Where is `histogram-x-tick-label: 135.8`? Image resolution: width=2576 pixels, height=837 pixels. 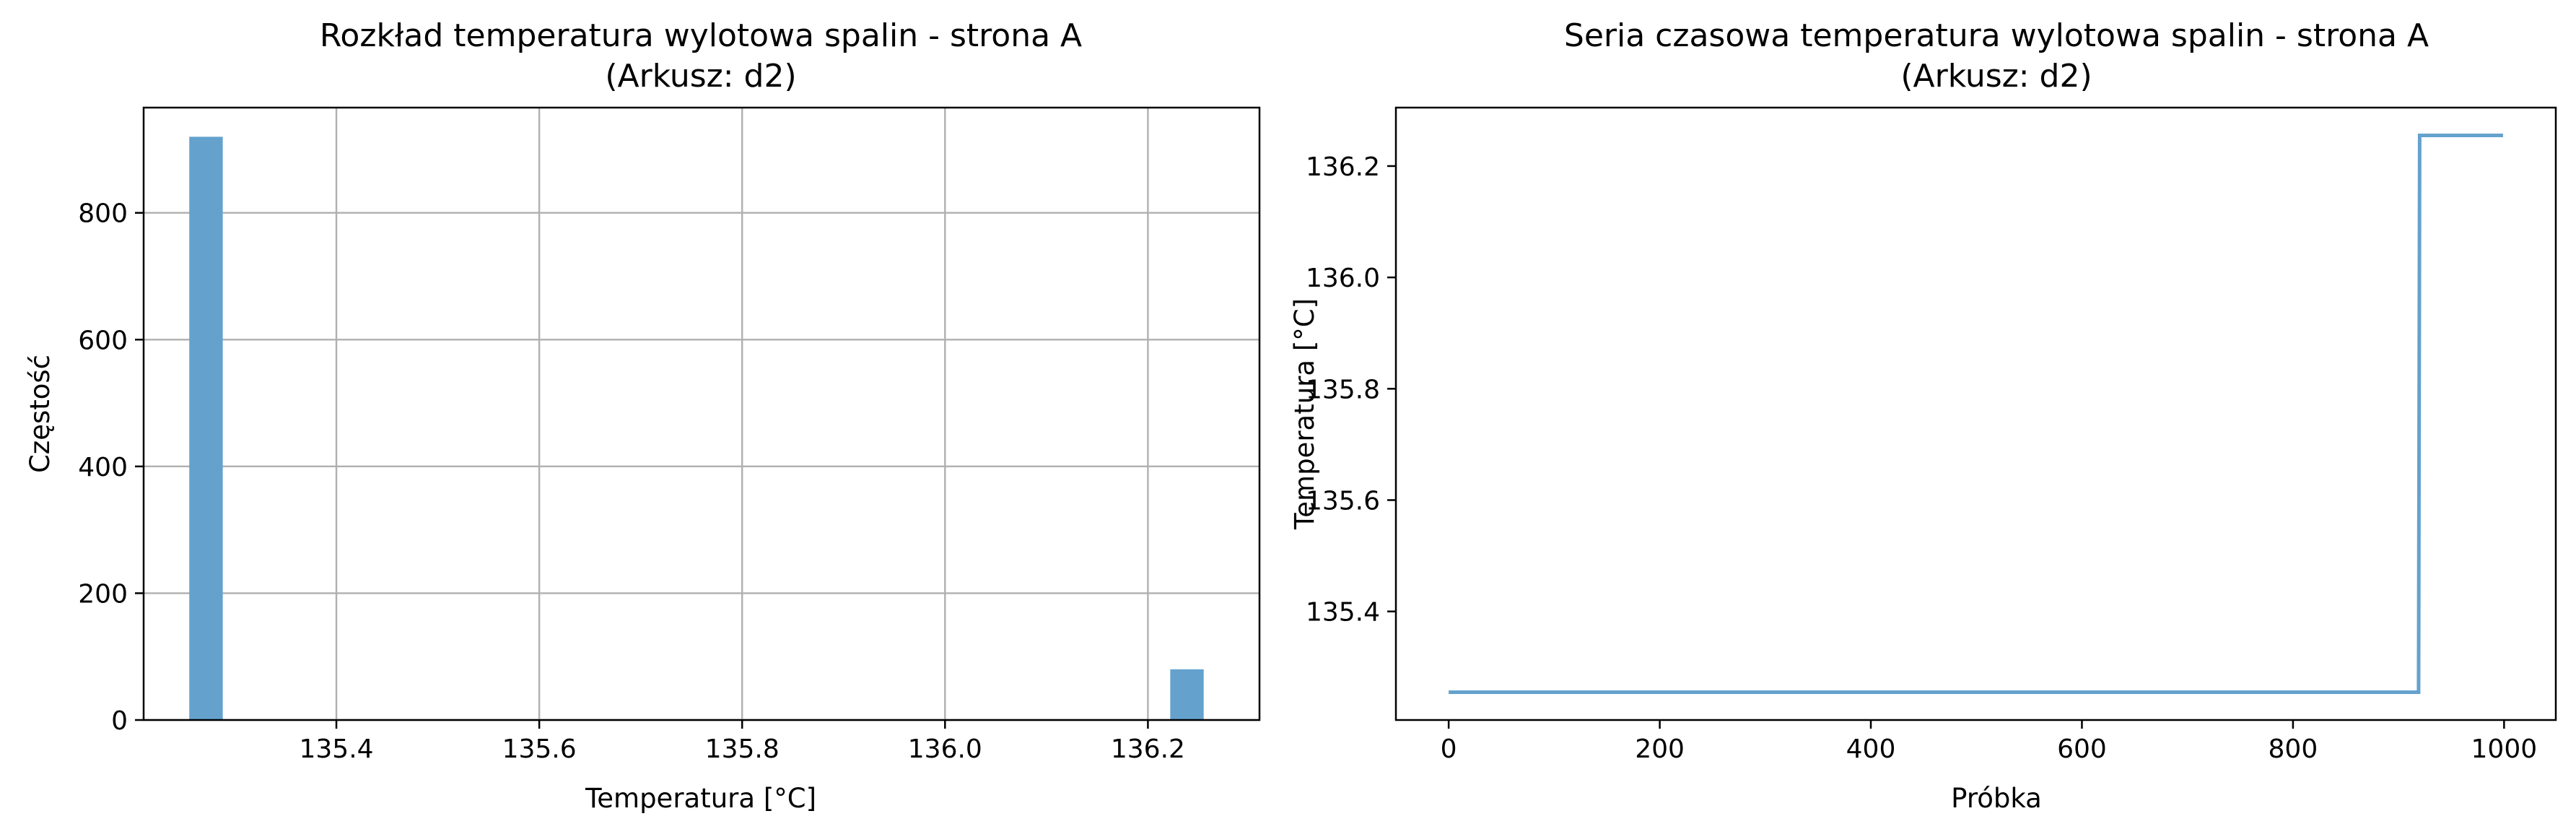 histogram-x-tick-label: 135.8 is located at coordinates (742, 749).